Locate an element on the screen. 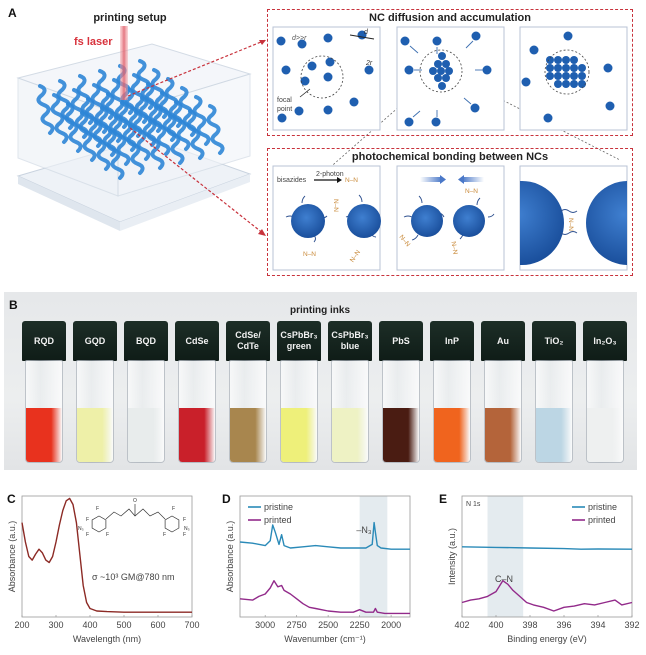 This screenshot has width=646, height=655. bisazide-molecule-structure is located at coordinates (135, 518).